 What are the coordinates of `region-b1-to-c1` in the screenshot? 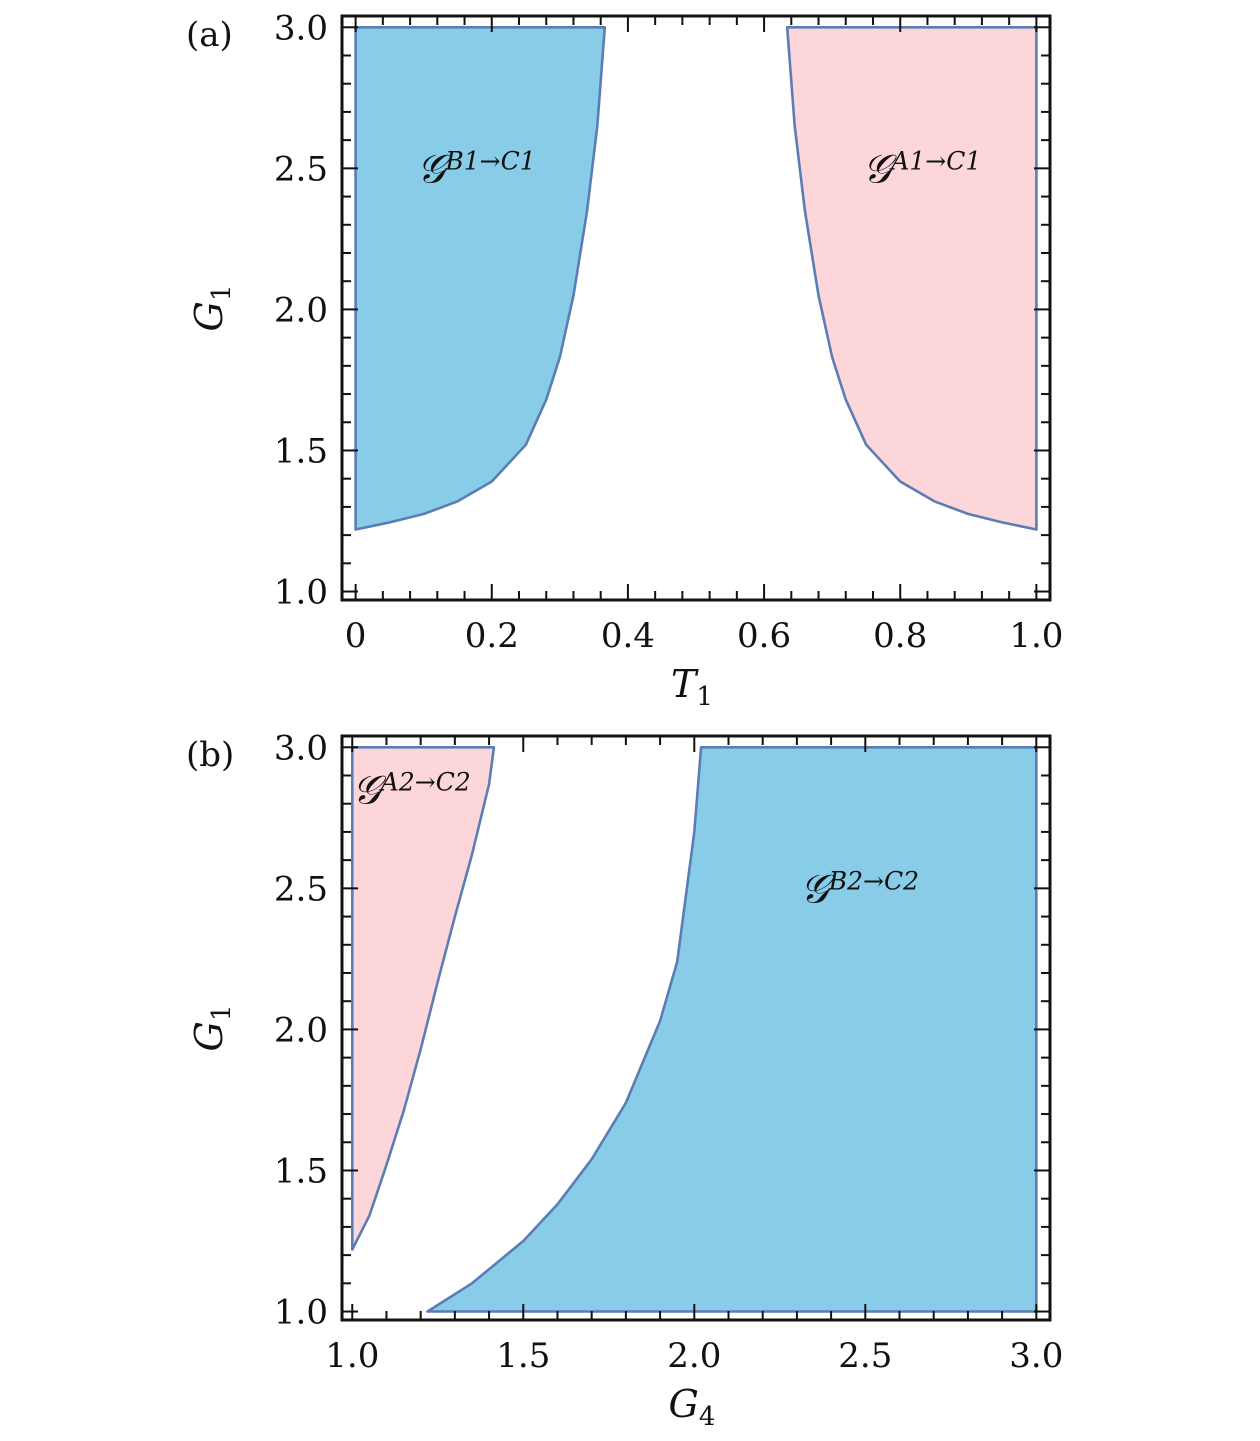 It's located at (480, 278).